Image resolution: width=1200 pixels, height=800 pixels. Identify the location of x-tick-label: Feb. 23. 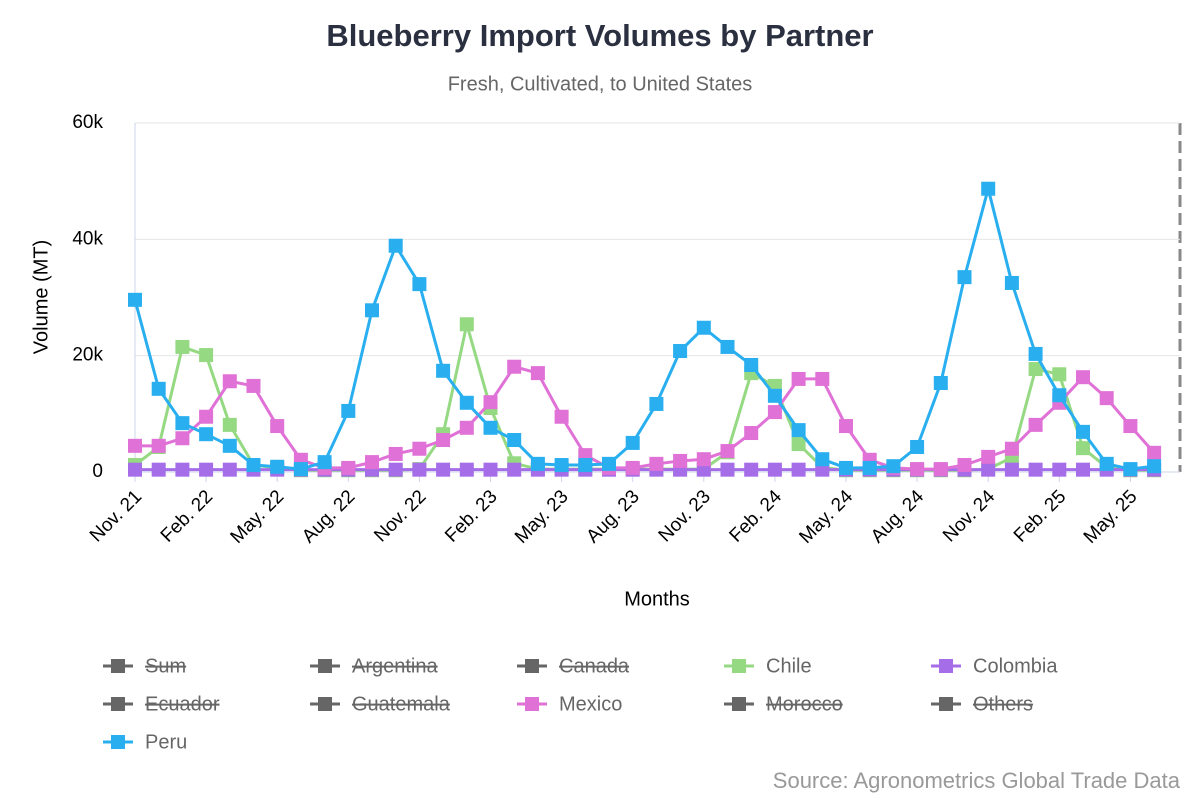
(471, 516).